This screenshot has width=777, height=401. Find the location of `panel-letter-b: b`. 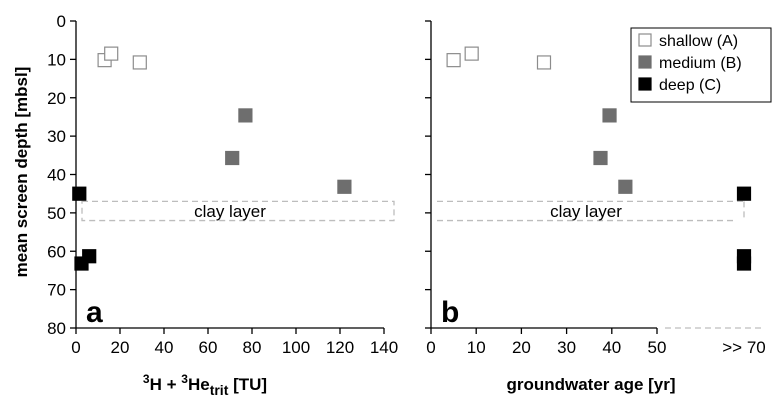

panel-letter-b: b is located at coordinates (450, 312).